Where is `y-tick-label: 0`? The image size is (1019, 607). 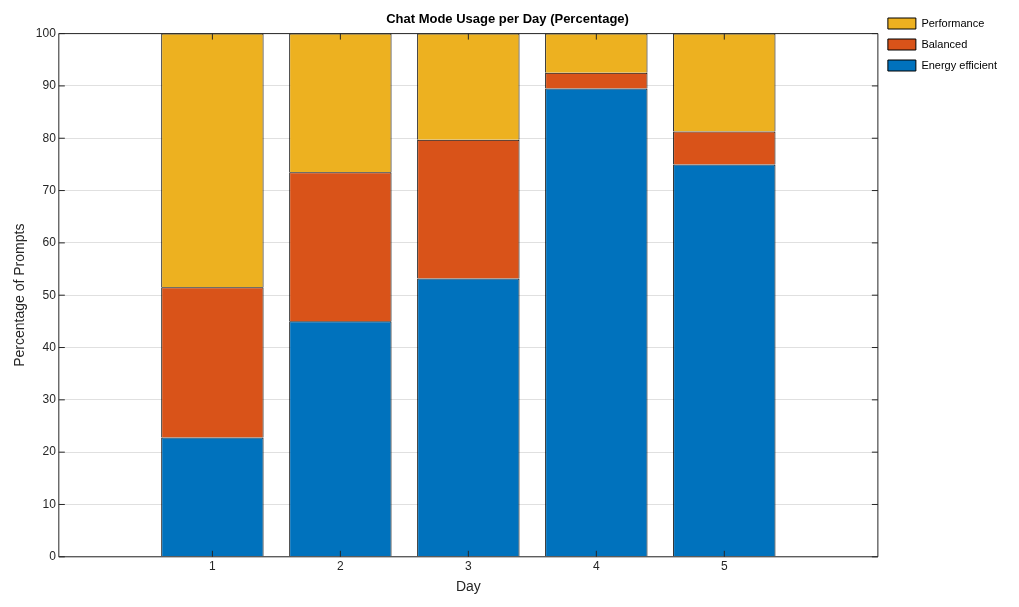 y-tick-label: 0 is located at coordinates (53, 556).